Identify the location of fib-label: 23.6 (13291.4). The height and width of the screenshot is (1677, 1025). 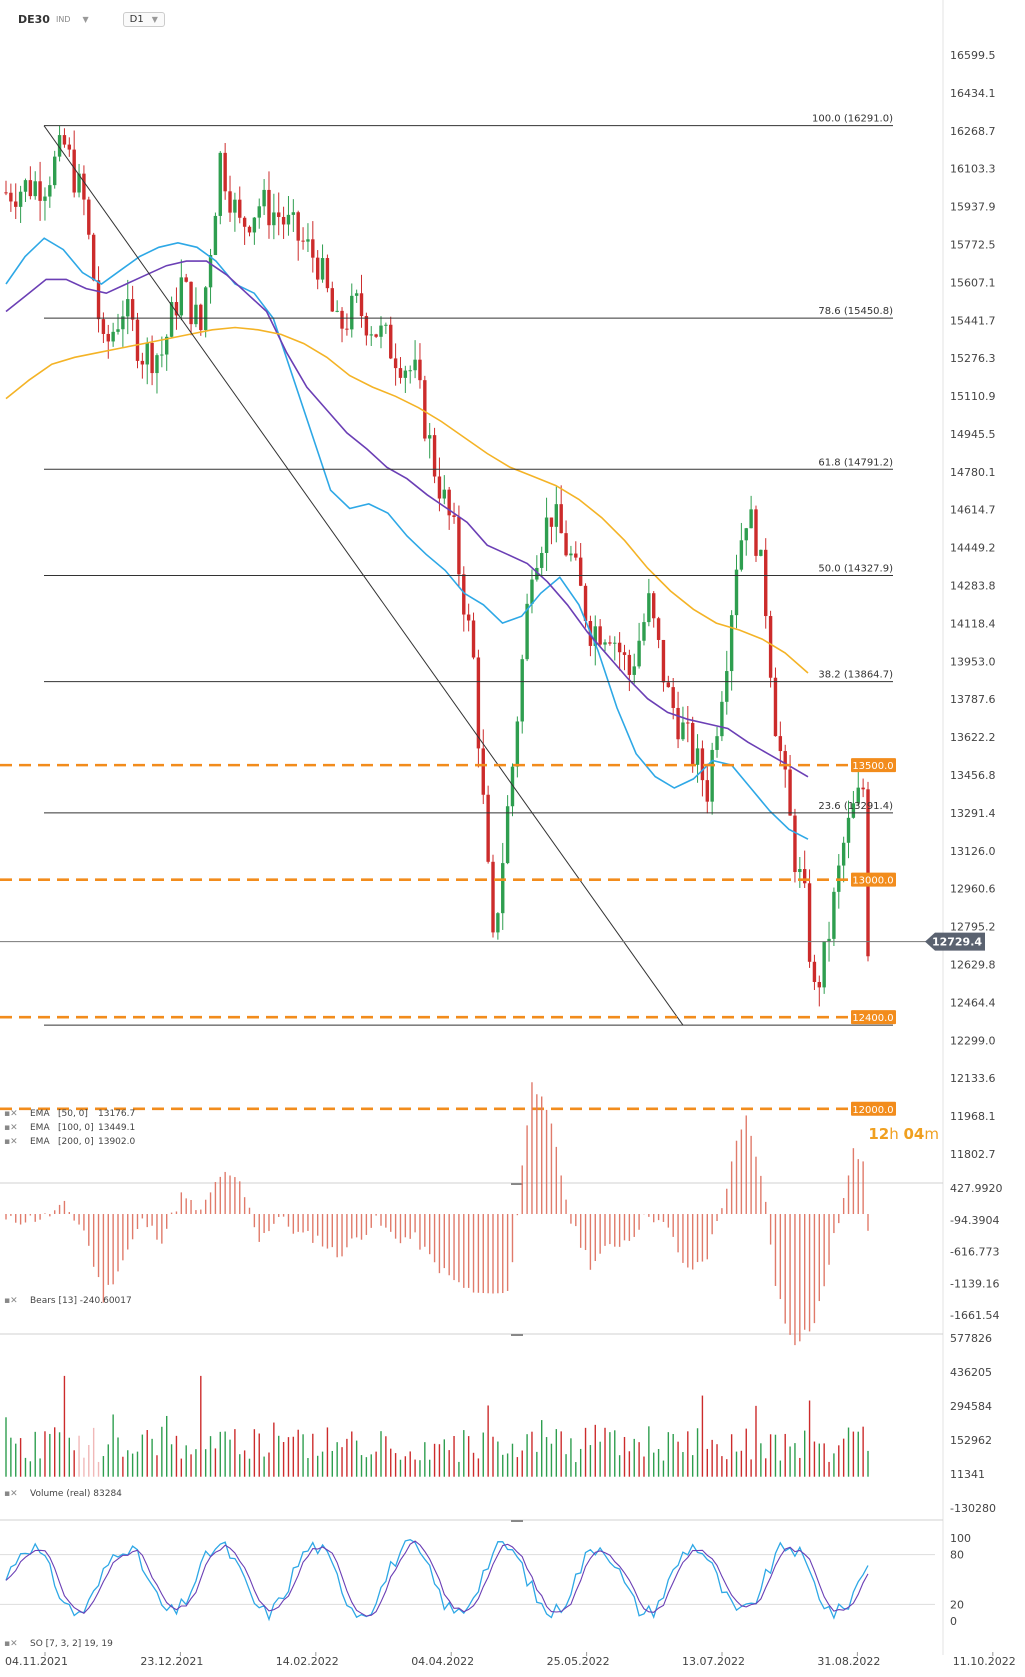
(855, 806).